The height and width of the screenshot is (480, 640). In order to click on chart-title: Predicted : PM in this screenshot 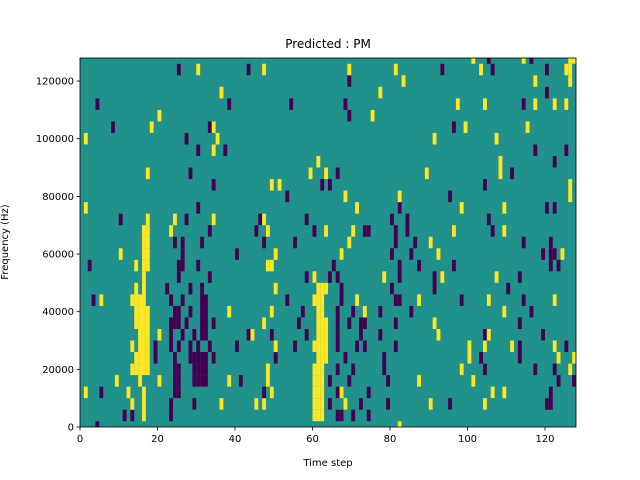, I will do `click(328, 44)`.